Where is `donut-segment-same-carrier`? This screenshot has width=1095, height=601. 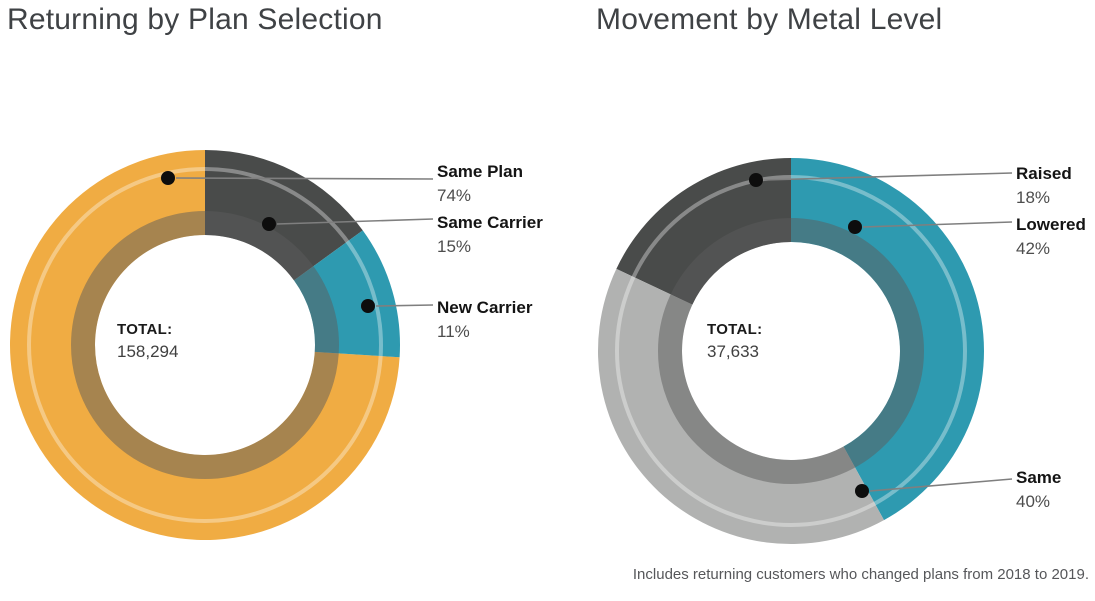
donut-segment-same-carrier is located at coordinates (284, 215).